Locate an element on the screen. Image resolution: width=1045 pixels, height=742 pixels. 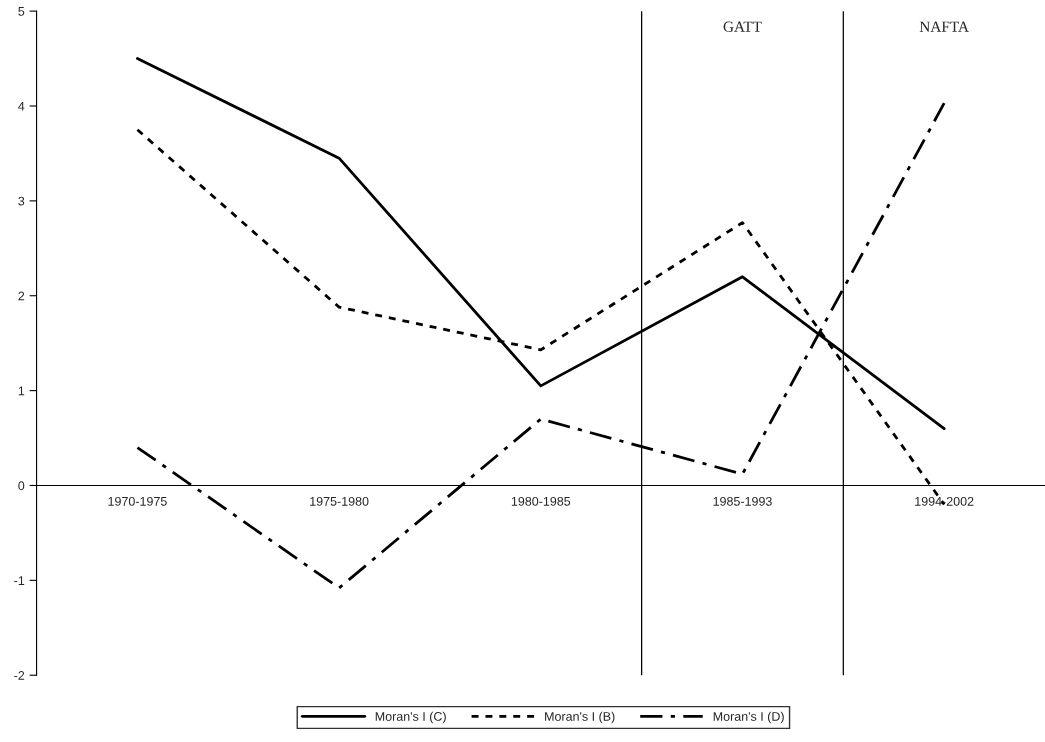
x-tick-label: 1980-1985 is located at coordinates (541, 501).